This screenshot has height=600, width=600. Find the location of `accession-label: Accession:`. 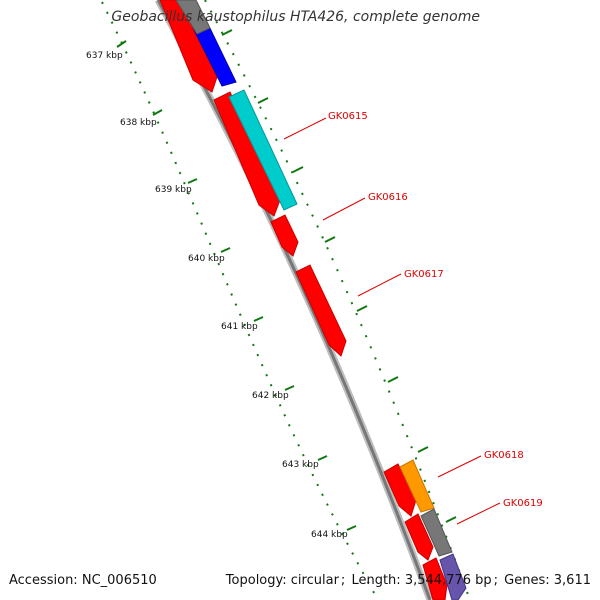

accession-label: Accession: is located at coordinates (43, 580).